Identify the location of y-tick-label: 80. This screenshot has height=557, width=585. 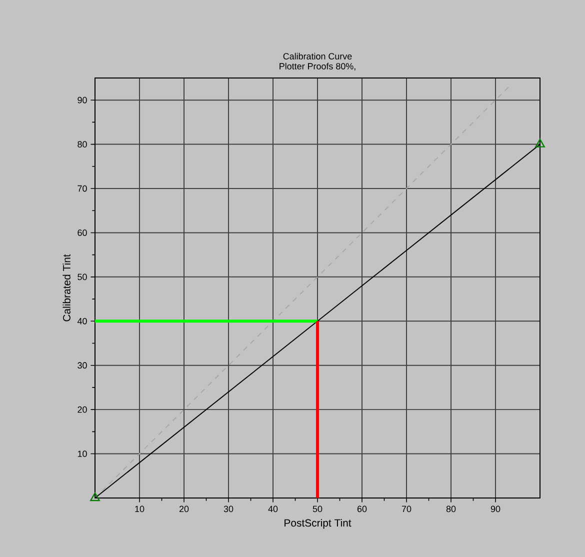
(82, 144).